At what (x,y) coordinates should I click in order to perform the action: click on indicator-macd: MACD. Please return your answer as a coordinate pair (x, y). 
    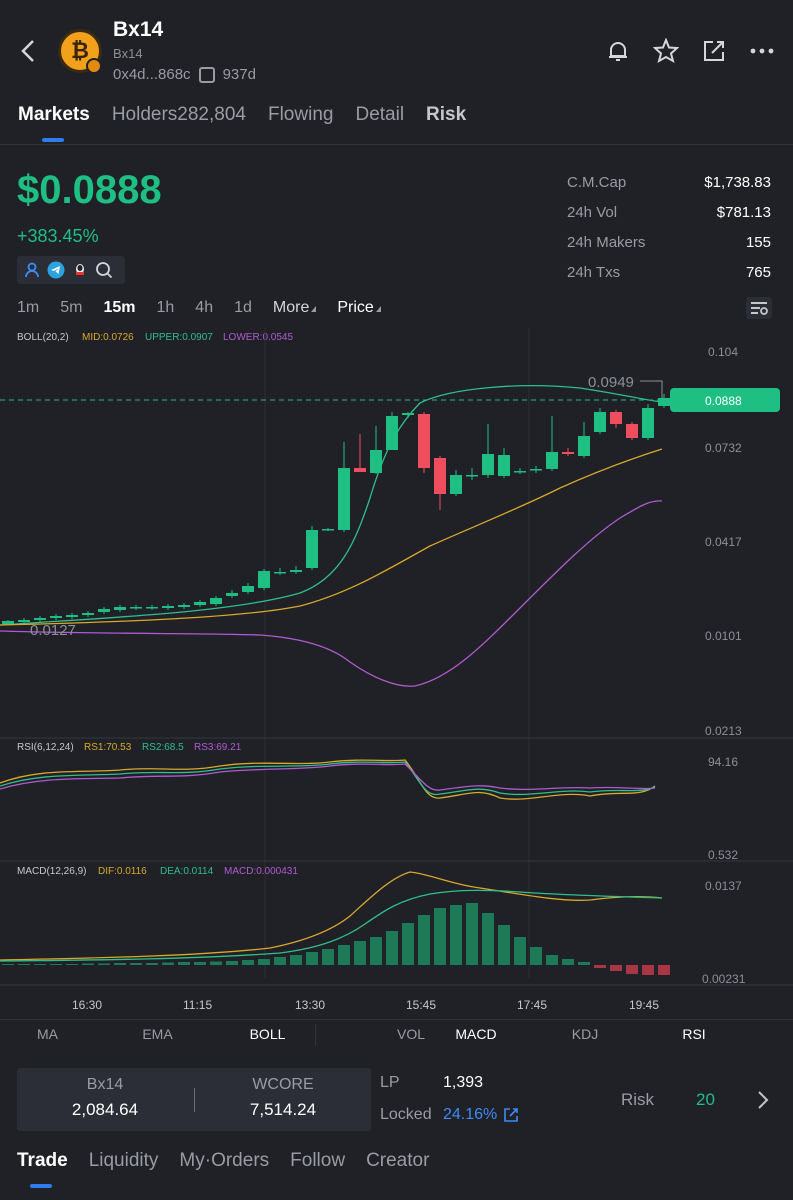
    Looking at the image, I should click on (476, 1034).